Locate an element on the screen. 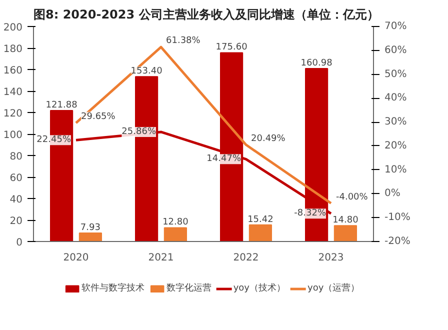 The width and height of the screenshot is (448, 330). y2-tick-label: 50% is located at coordinates (395, 74).